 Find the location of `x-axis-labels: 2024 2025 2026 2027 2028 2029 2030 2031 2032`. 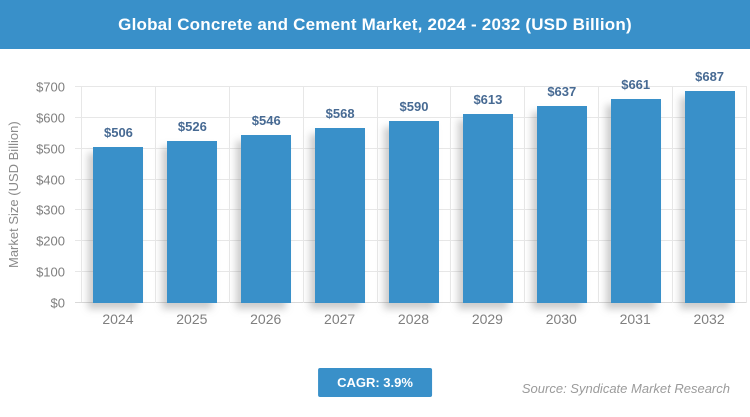

x-axis-labels: 2024 2025 2026 2027 2028 2029 2030 2031 2032 is located at coordinates (413, 319).